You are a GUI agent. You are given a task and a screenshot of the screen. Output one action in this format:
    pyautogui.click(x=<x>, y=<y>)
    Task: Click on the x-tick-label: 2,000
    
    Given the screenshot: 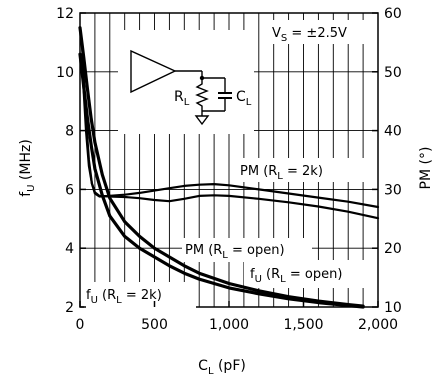 What is the action you would take?
    pyautogui.click(x=378, y=325)
    